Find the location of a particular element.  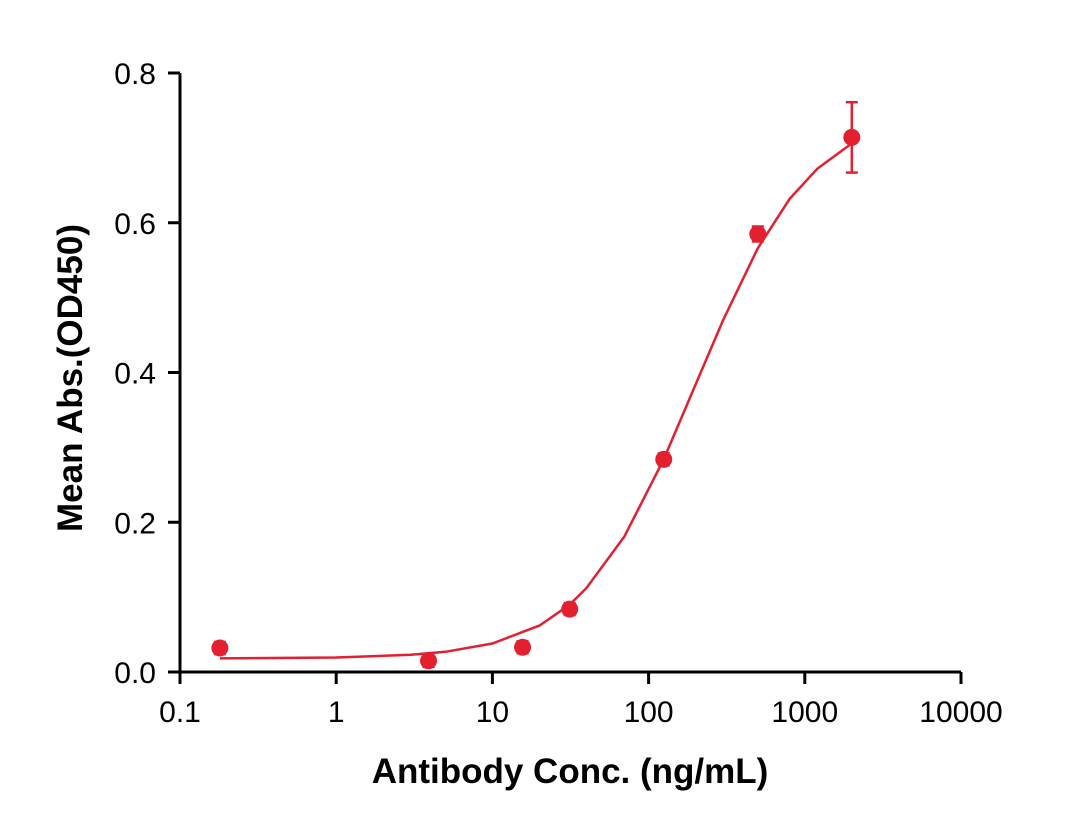

y-tick-label: 0.4 is located at coordinates (135, 374).